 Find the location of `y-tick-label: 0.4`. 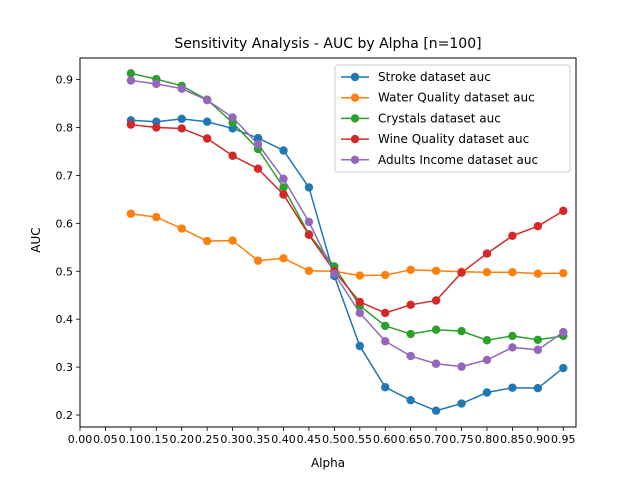

y-tick-label: 0.4 is located at coordinates (65, 319).